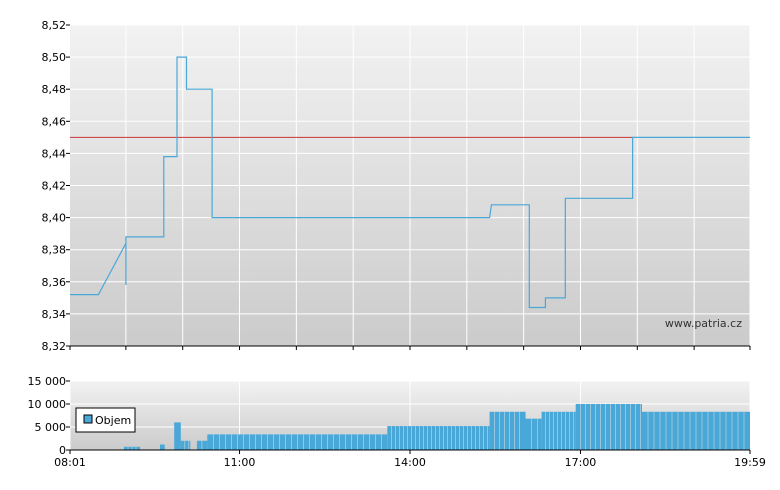 This screenshot has width=780, height=490. Describe the element at coordinates (750, 462) in the screenshot. I see `volume-x-tick-label: 19:59` at that location.